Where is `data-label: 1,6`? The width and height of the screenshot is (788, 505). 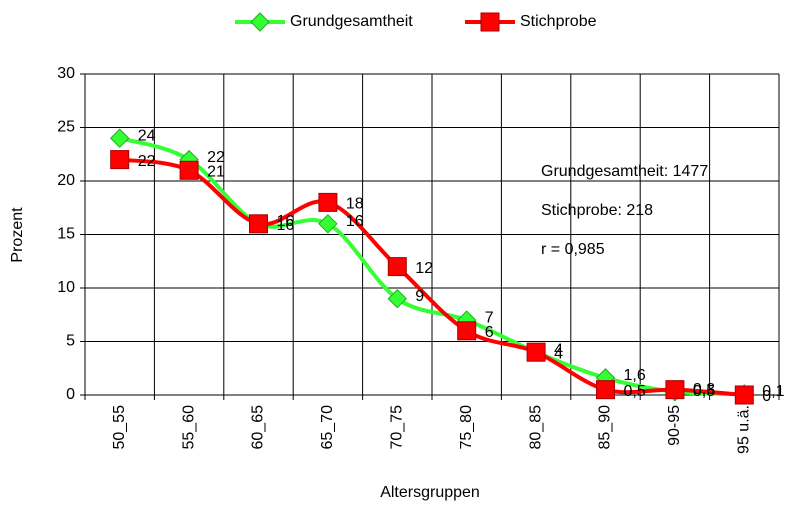 data-label: 1,6 is located at coordinates (635, 375).